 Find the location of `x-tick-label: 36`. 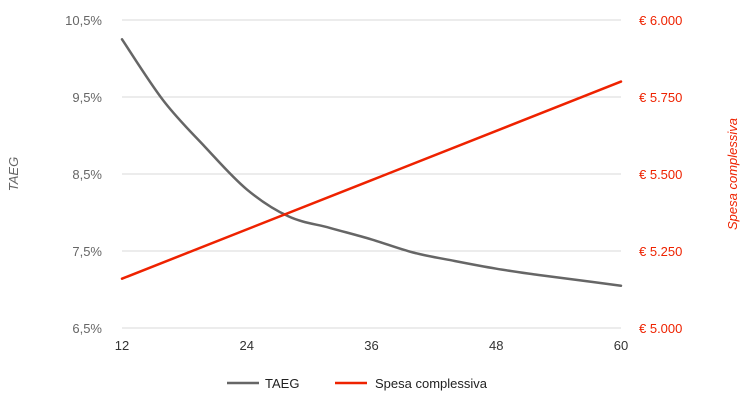

x-tick-label: 36 is located at coordinates (371, 345).